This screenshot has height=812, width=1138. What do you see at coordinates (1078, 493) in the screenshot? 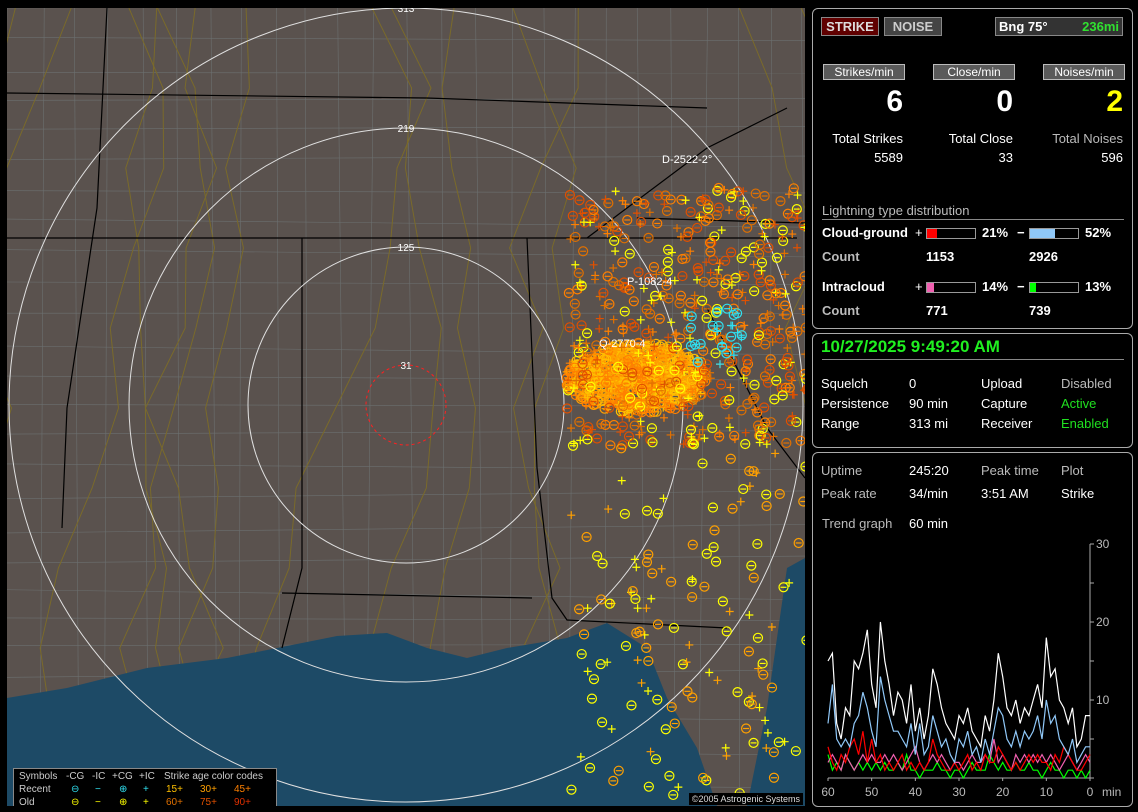
I see `plot-value: Strike` at bounding box center [1078, 493].